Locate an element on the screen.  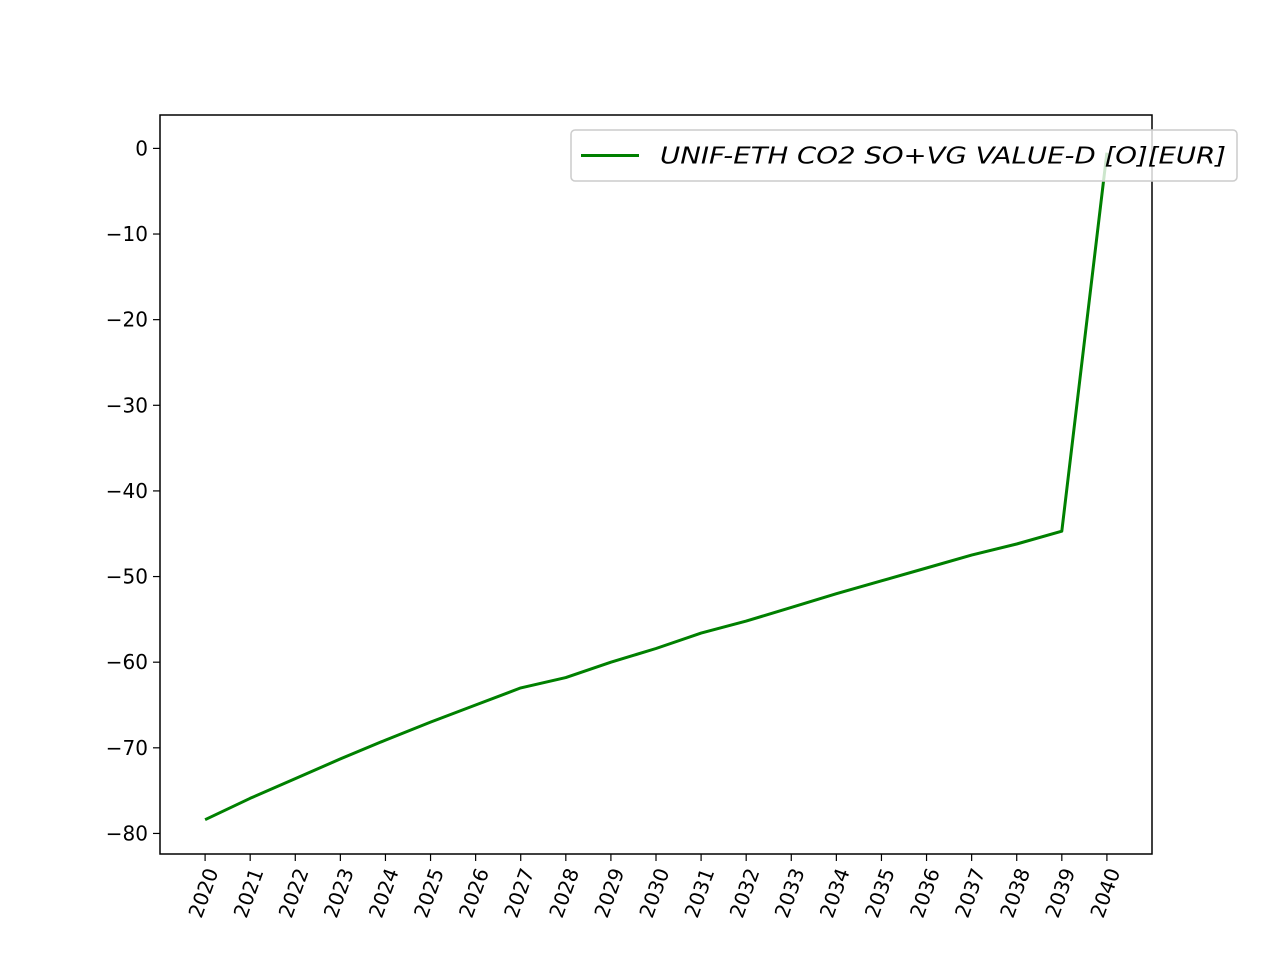
y-tick-label: −10 is located at coordinates (127, 234).